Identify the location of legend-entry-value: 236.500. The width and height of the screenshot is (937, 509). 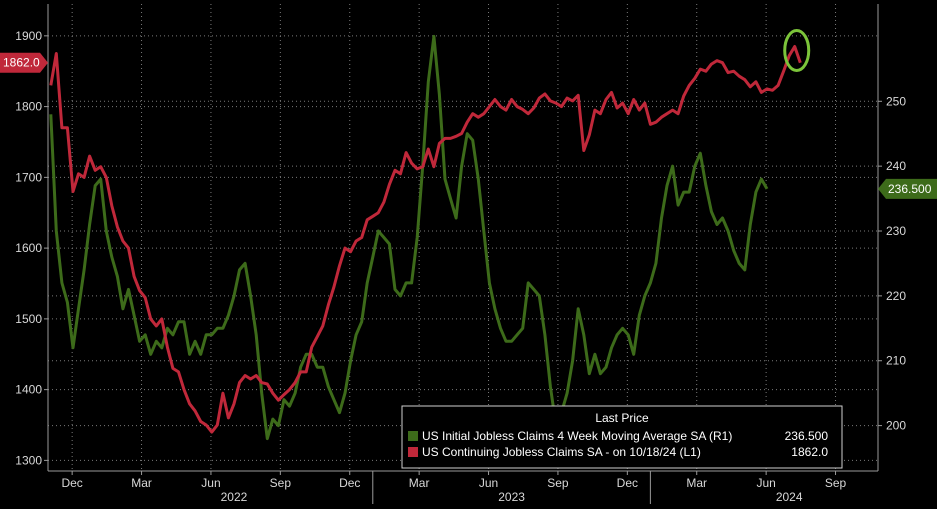
(807, 436).